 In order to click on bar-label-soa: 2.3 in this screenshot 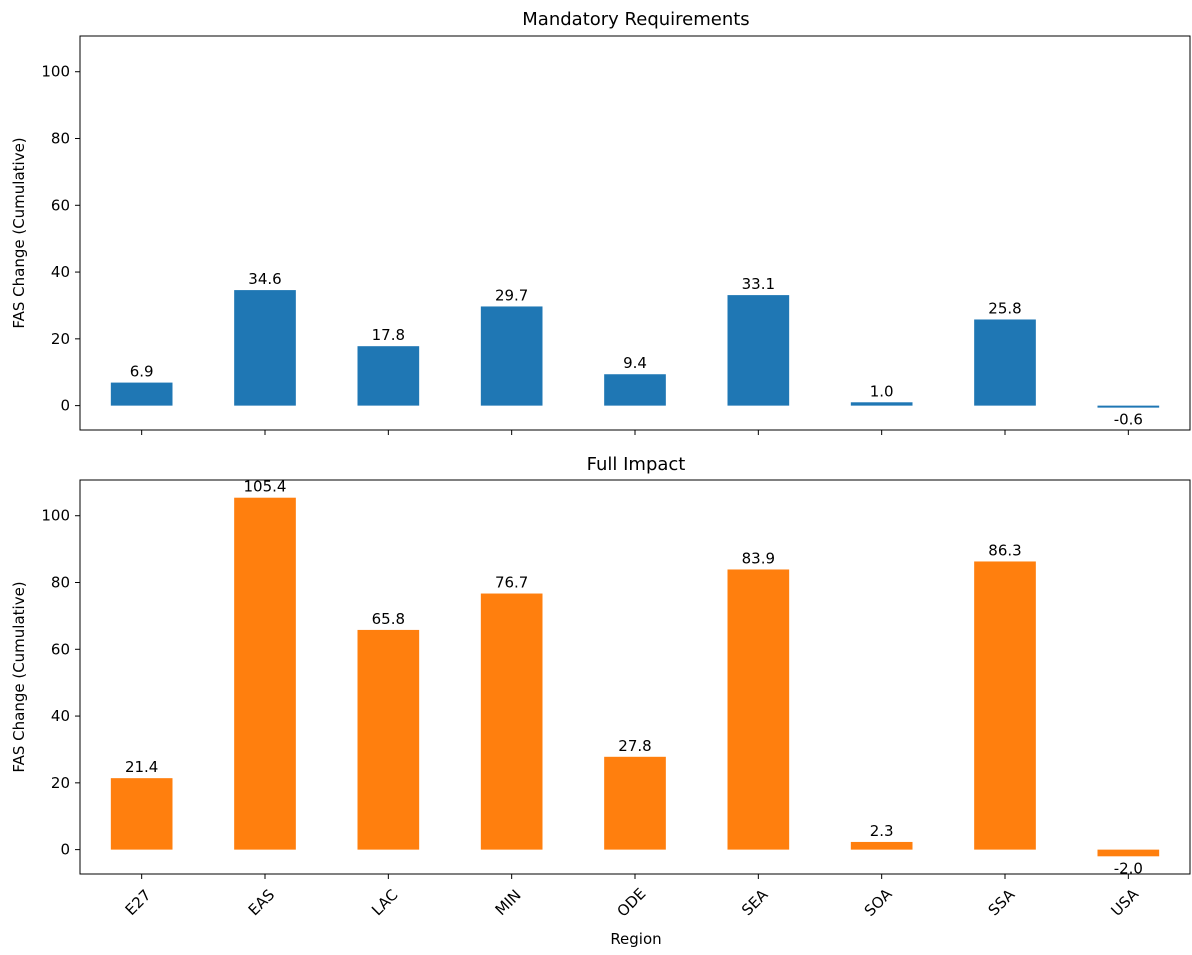, I will do `click(882, 831)`.